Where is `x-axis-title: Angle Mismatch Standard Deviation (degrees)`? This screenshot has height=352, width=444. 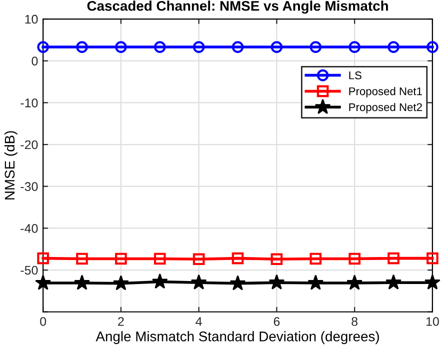
x-axis-title: Angle Mismatch Standard Deviation (degrees) is located at coordinates (237, 337).